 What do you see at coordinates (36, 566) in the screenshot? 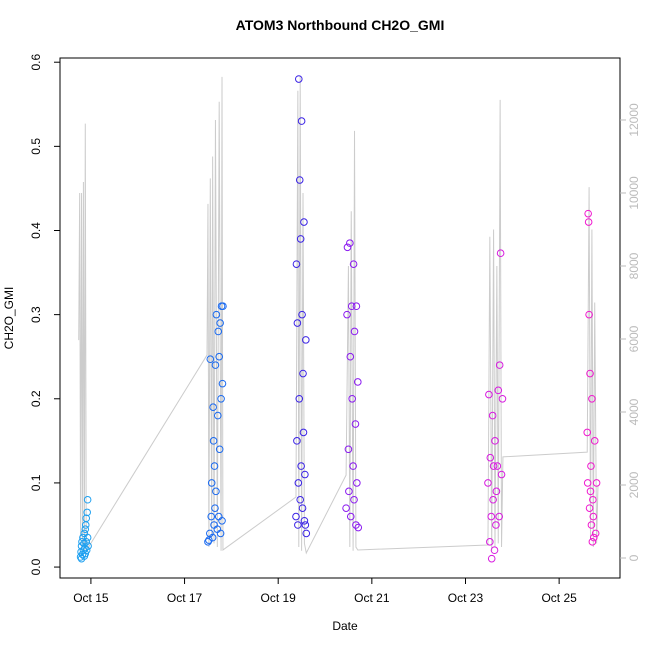
I see `y-tick-label: 0.0` at bounding box center [36, 566].